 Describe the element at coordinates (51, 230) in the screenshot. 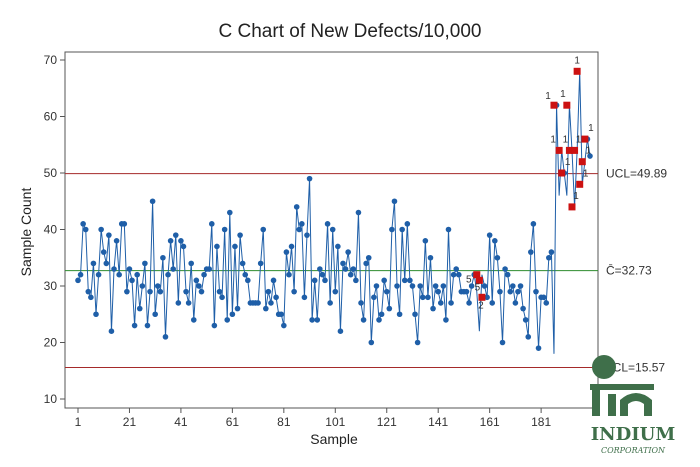

I see `y-tick-label: 40` at that location.